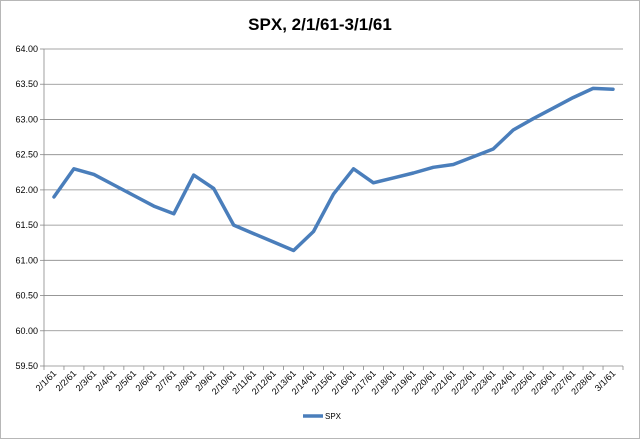 This screenshot has height=440, width=640. I want to click on y-tick-label: 60.50, so click(26, 296).